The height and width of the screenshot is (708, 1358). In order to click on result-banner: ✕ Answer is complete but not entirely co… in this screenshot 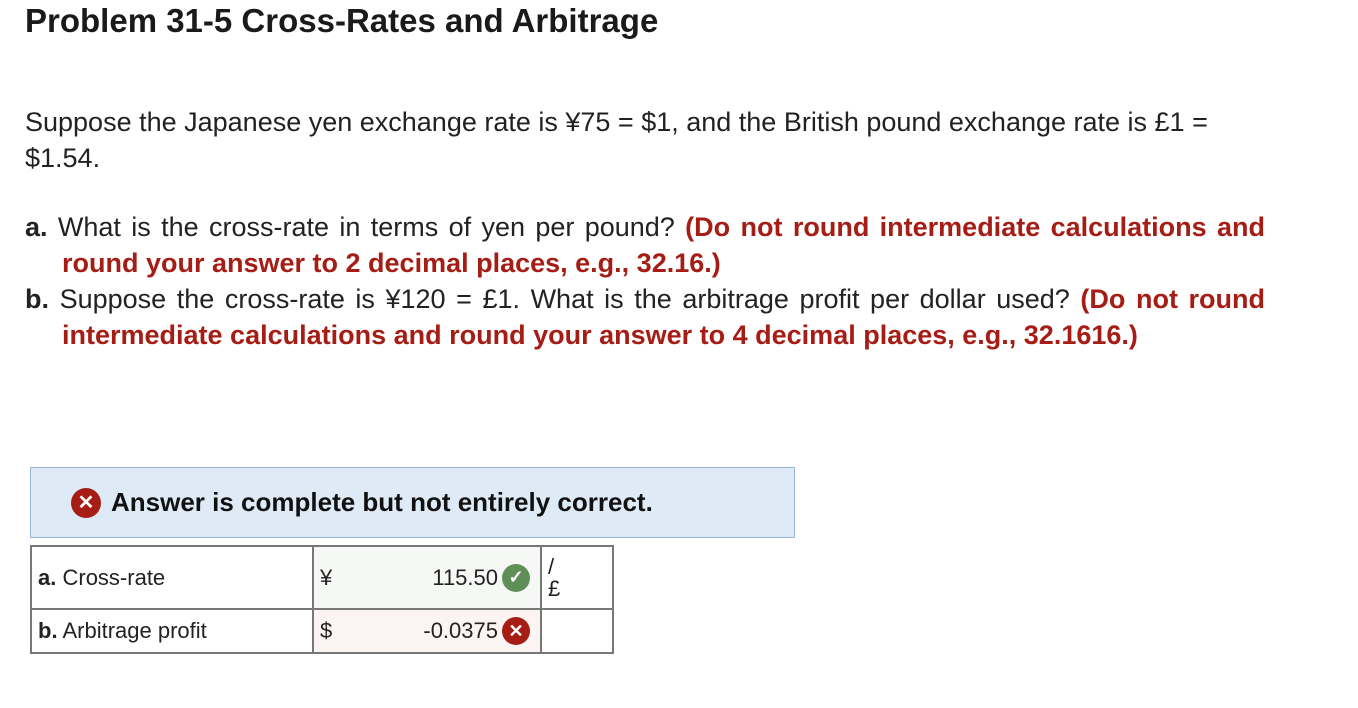, I will do `click(412, 502)`.